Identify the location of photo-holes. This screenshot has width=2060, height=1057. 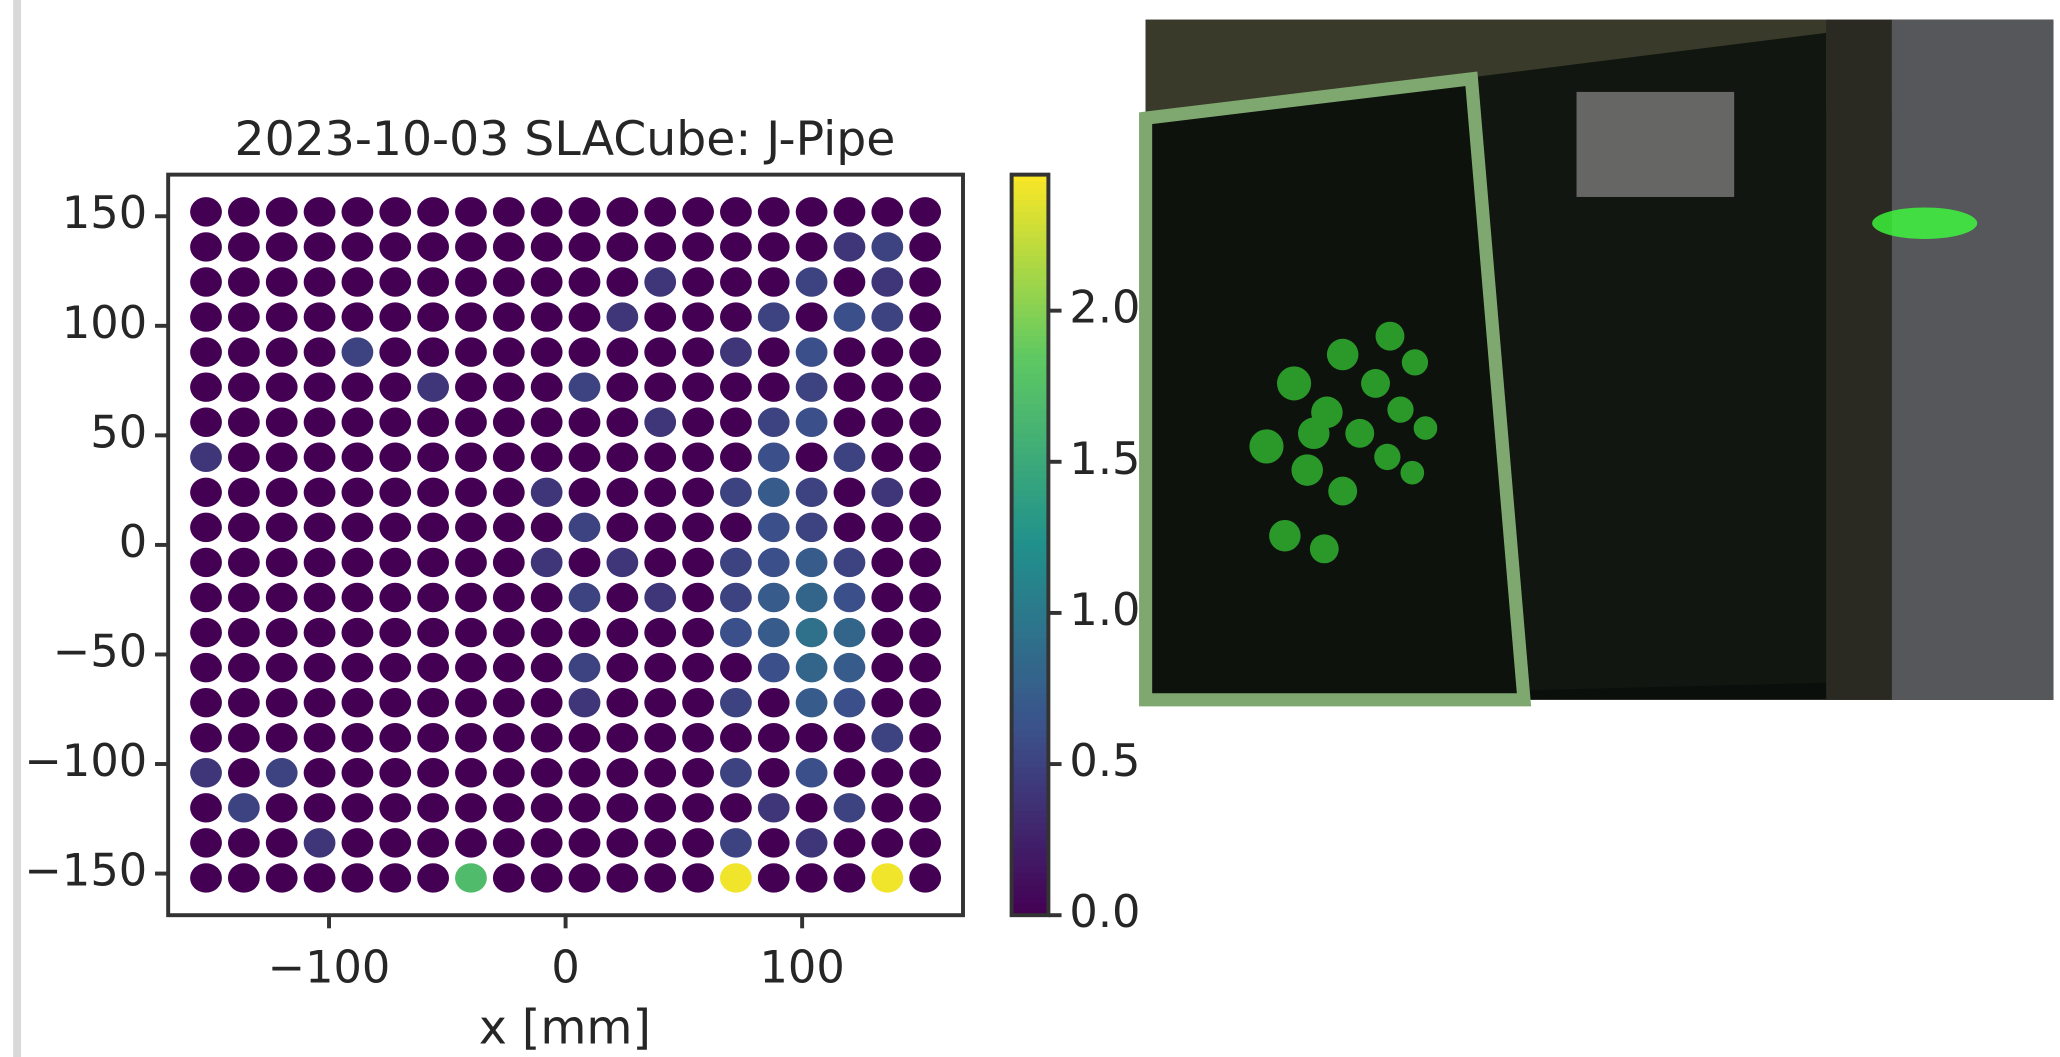
(1343, 442).